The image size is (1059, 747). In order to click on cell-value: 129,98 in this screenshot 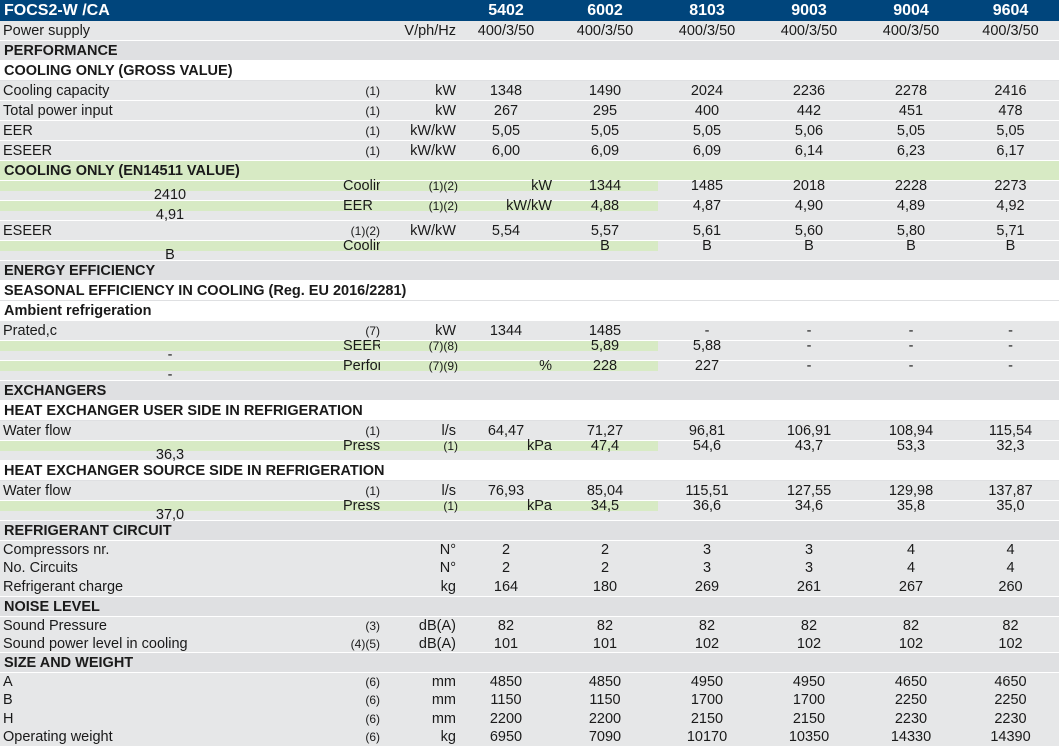, I will do `click(911, 490)`.